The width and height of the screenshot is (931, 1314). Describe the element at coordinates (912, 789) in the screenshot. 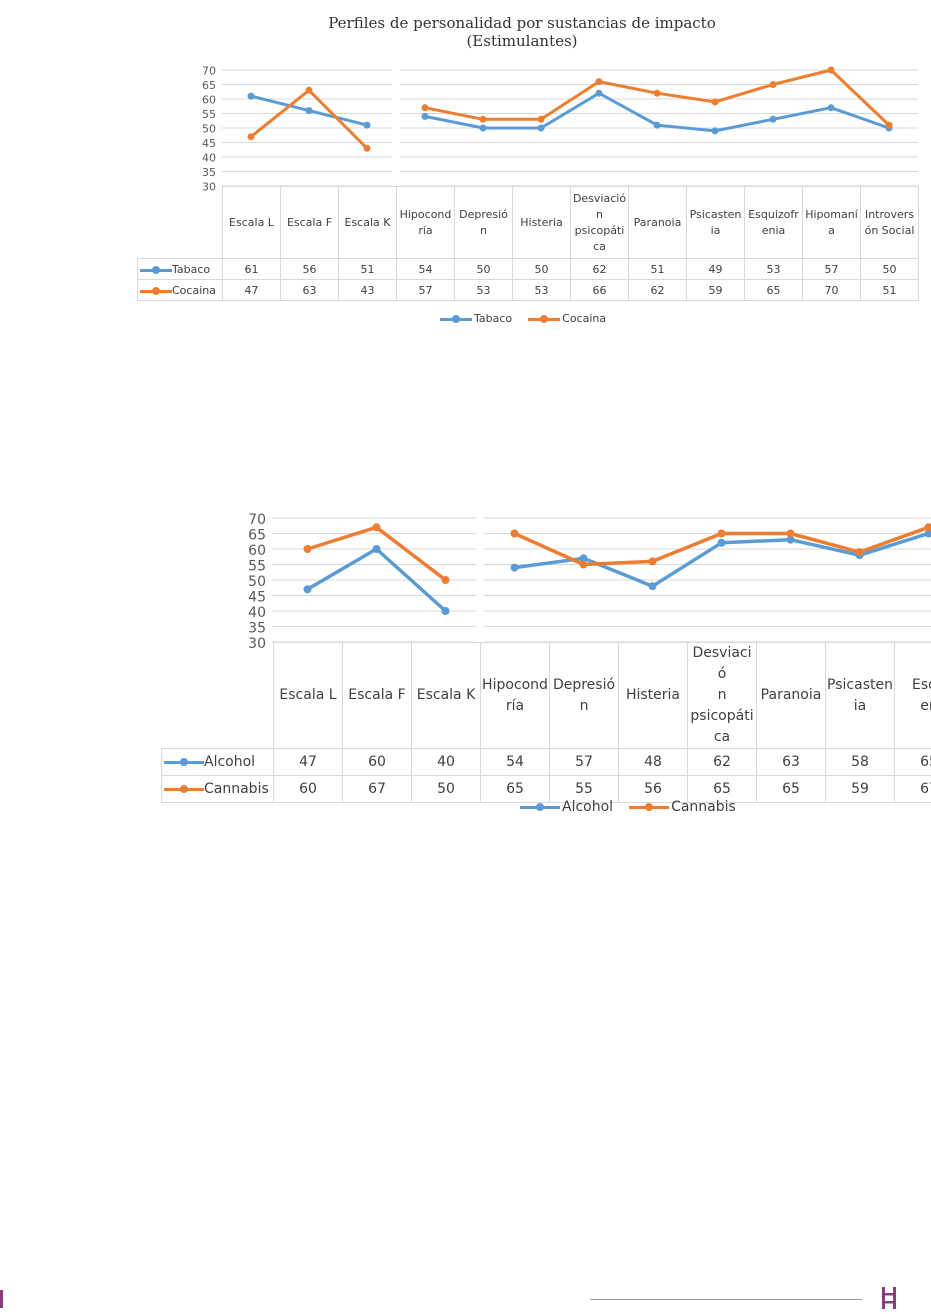

I see `value-cell: 67` at that location.